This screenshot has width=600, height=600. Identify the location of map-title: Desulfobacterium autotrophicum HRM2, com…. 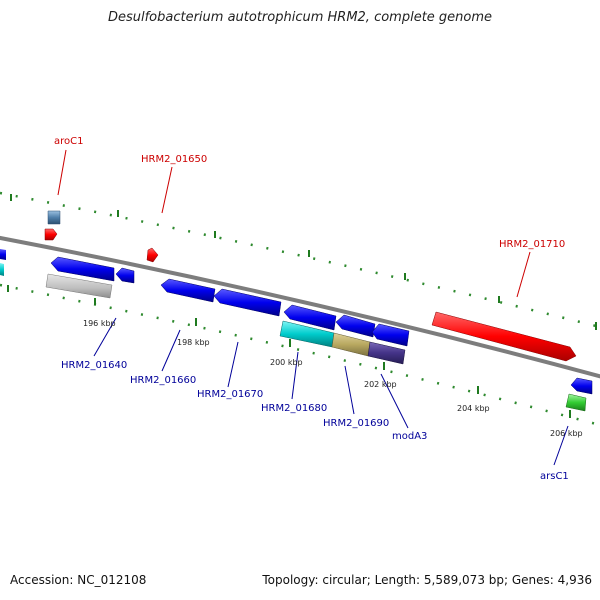
(300, 17).